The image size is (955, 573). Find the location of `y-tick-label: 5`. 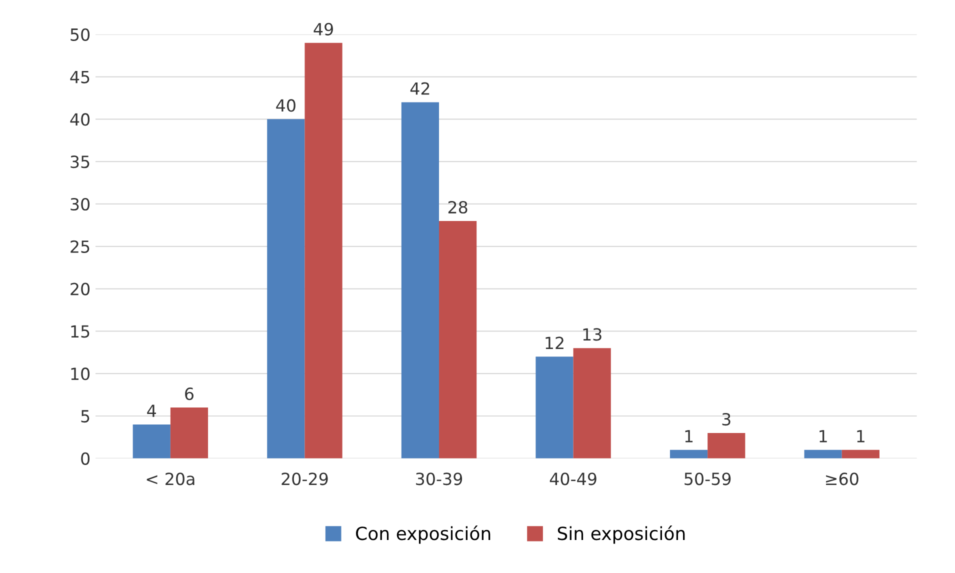

y-tick-label: 5 is located at coordinates (85, 416).